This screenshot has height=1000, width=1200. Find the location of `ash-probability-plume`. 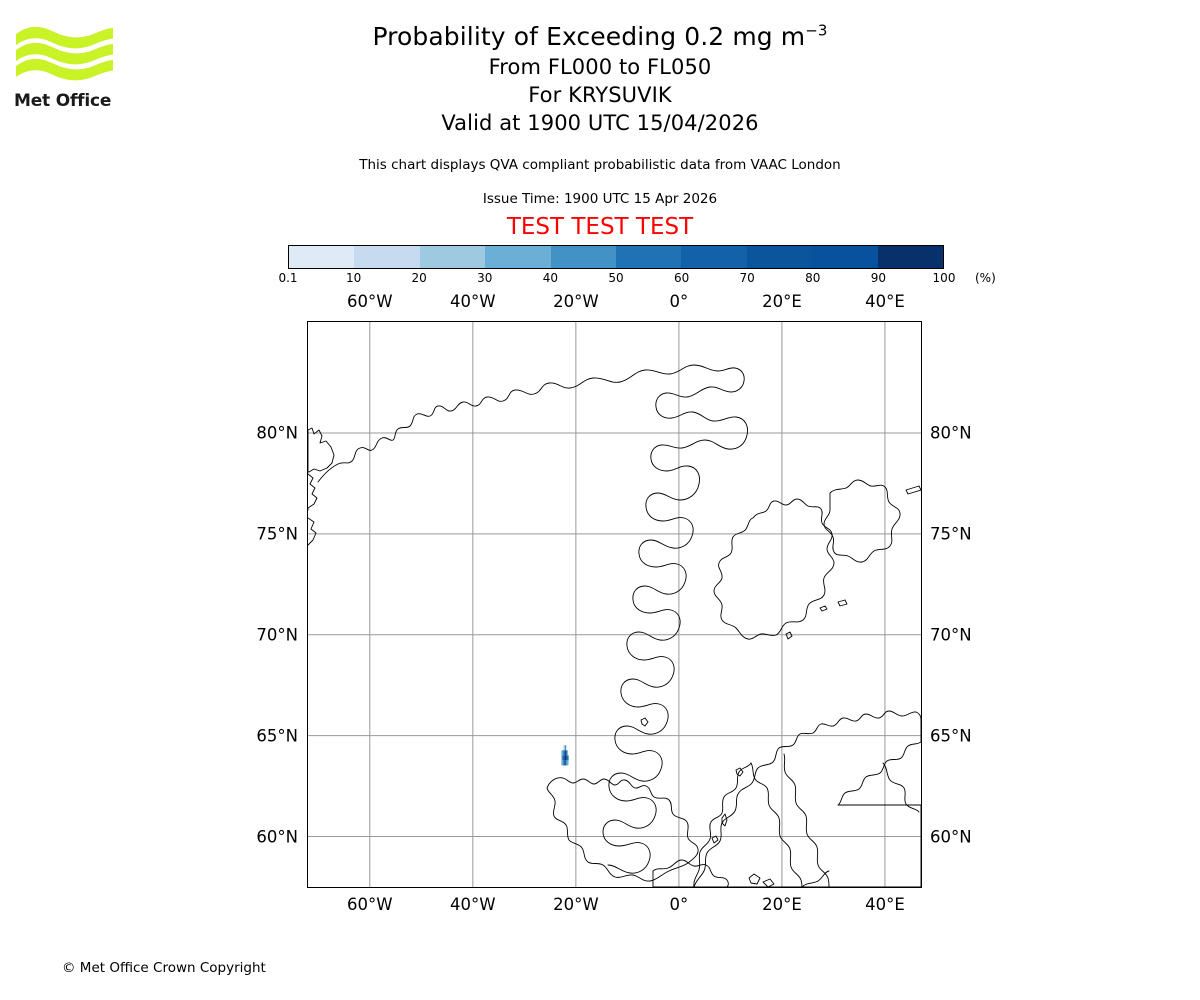

ash-probability-plume is located at coordinates (565, 755).